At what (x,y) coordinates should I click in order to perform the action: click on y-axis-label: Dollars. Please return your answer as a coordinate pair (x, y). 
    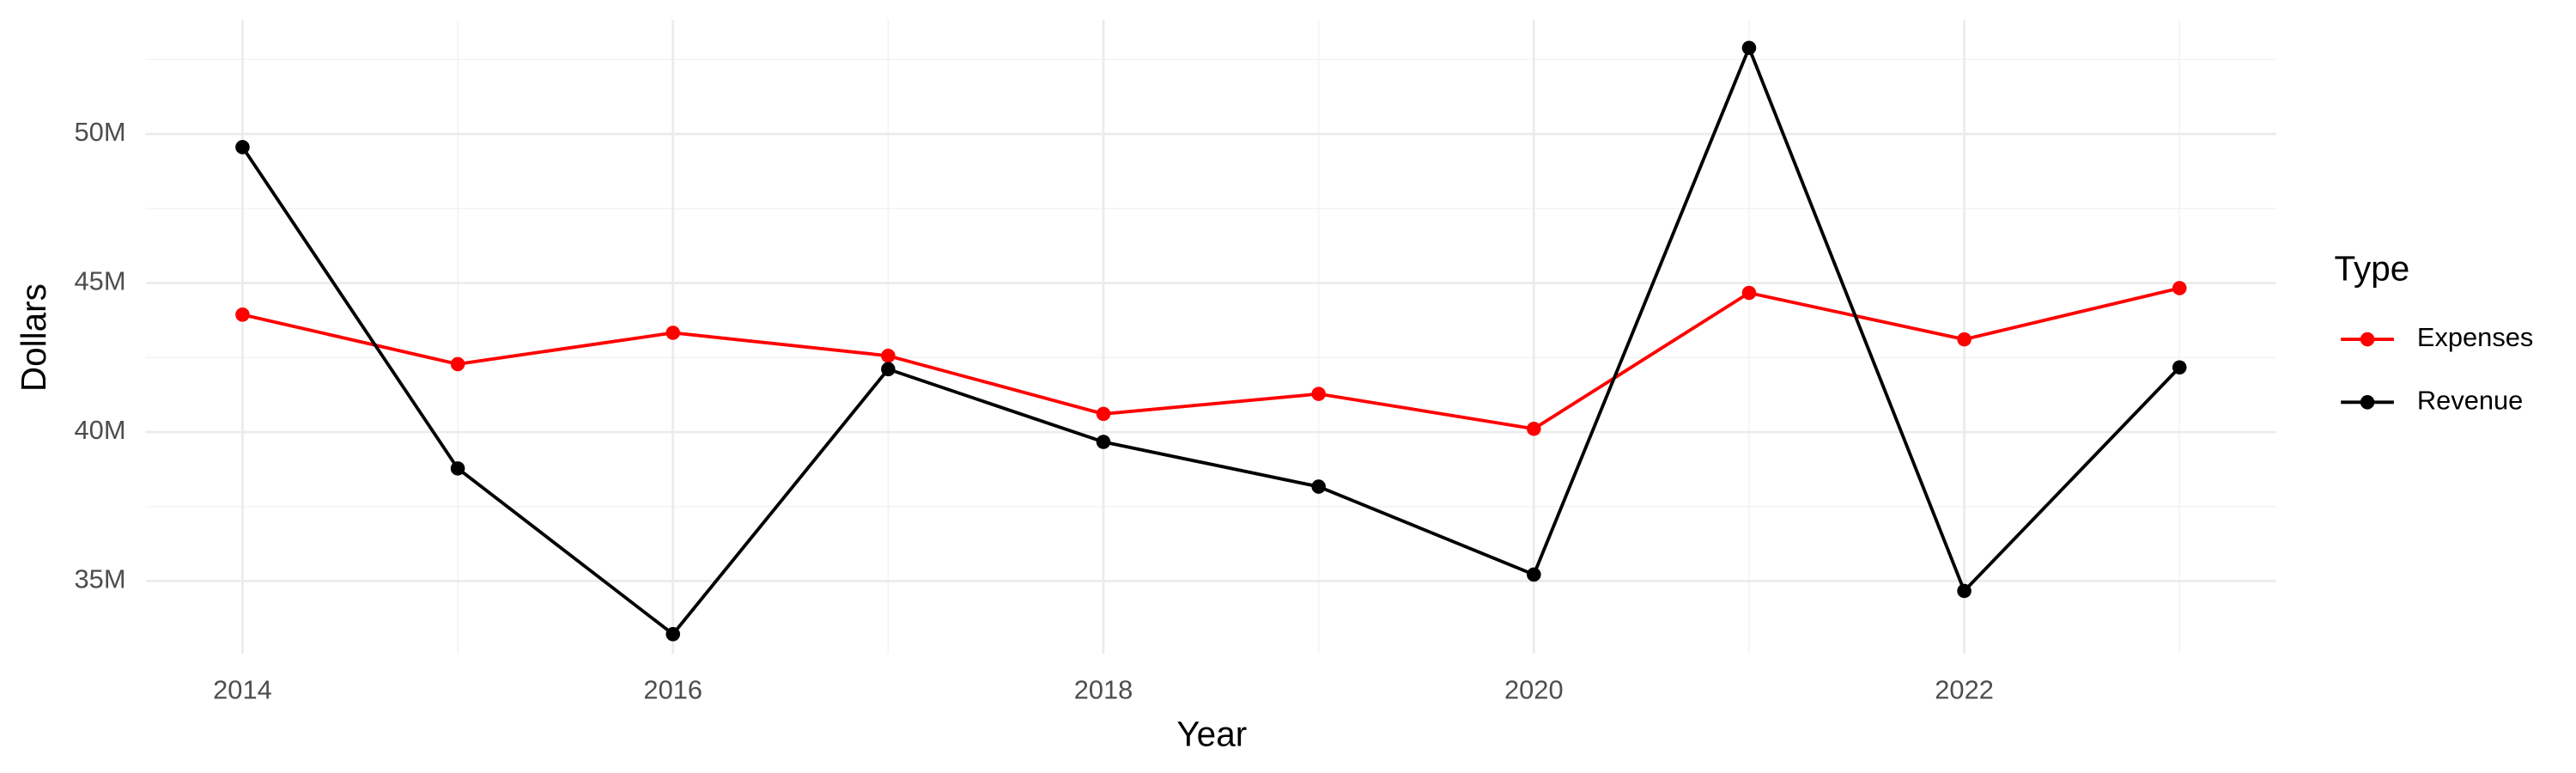
    Looking at the image, I should click on (33, 337).